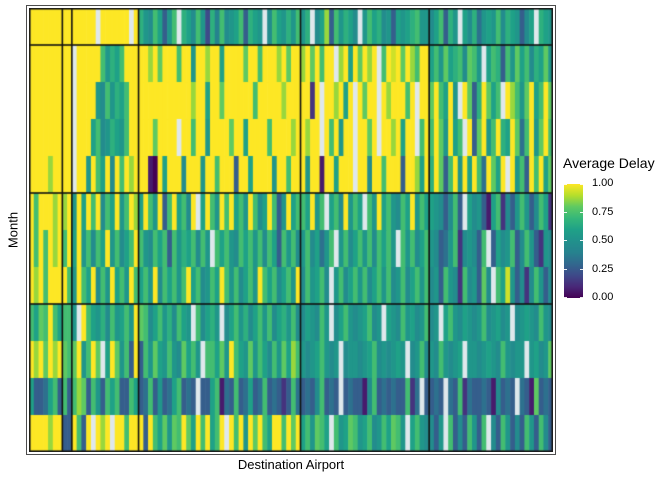  What do you see at coordinates (603, 240) in the screenshot?
I see `legend-label-0.50: 0.50` at bounding box center [603, 240].